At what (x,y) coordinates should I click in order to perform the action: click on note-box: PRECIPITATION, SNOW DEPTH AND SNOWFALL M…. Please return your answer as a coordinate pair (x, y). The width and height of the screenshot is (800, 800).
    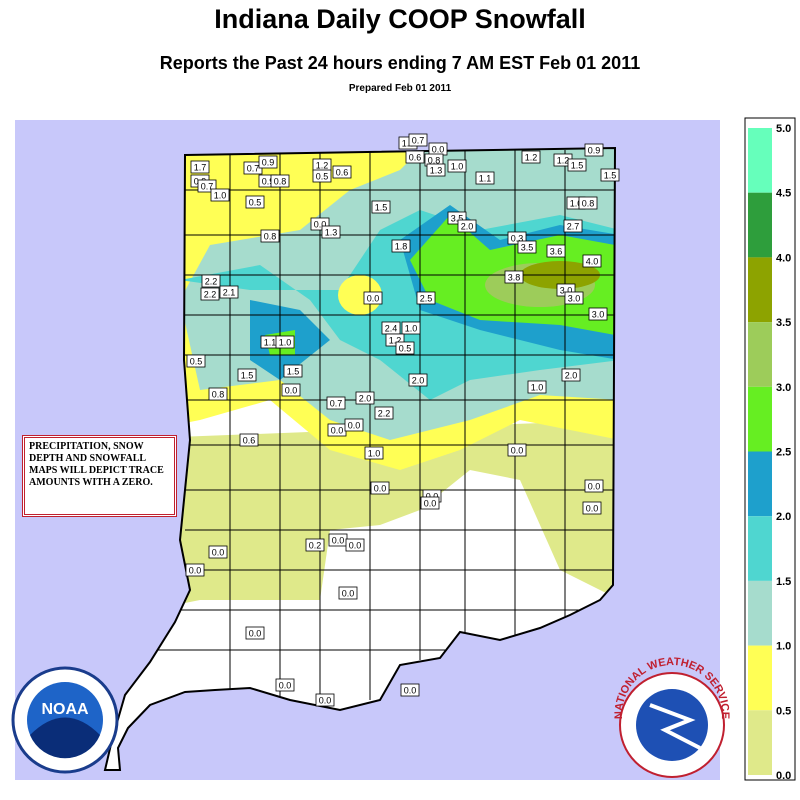
    Looking at the image, I should click on (99, 476).